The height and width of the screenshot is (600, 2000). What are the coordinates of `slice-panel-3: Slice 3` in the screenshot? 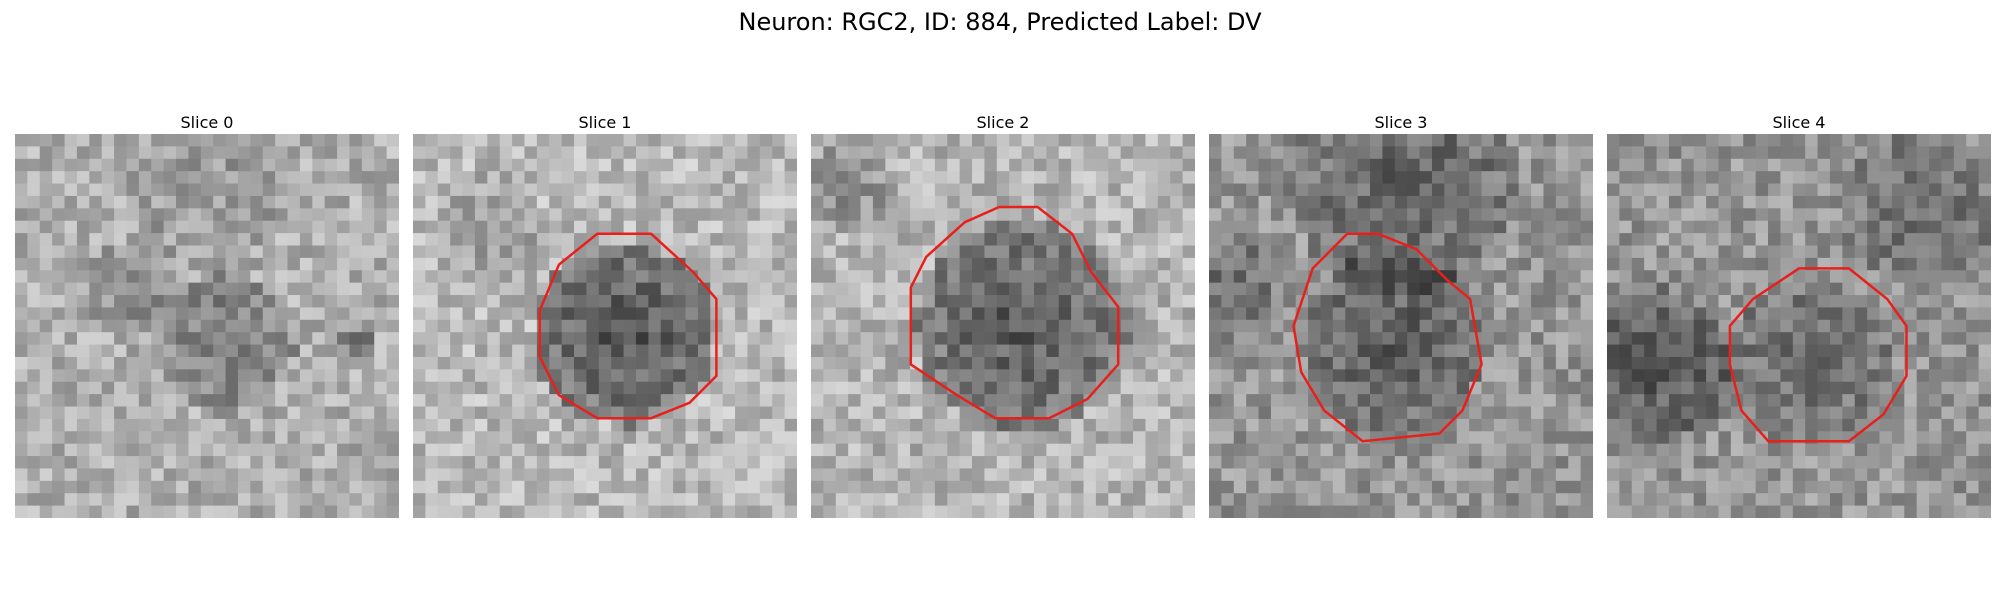 It's located at (1401, 315).